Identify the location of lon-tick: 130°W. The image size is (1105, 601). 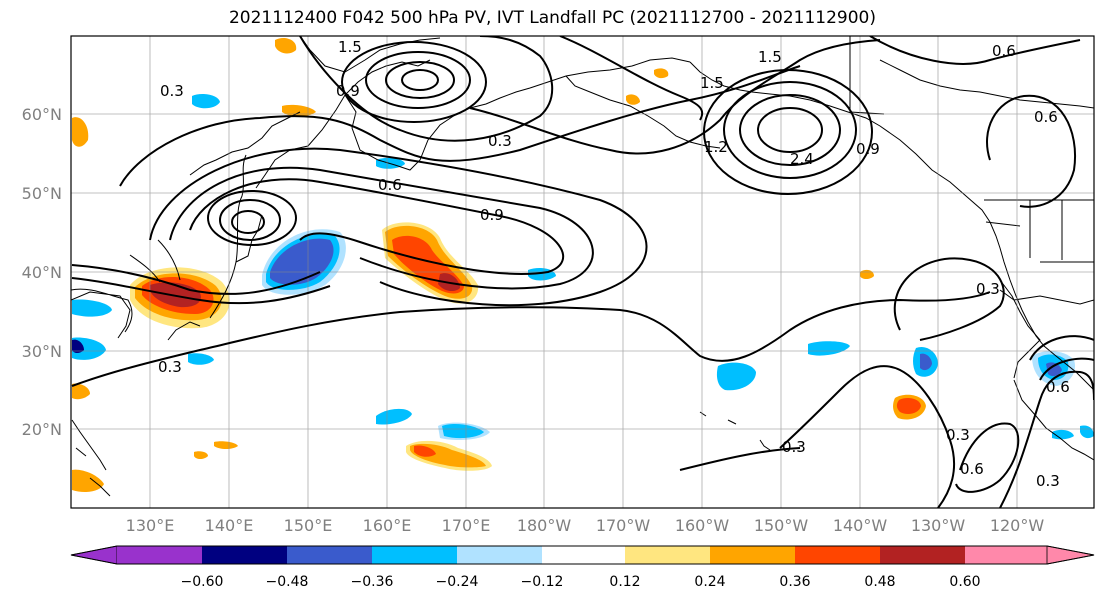
(938, 525).